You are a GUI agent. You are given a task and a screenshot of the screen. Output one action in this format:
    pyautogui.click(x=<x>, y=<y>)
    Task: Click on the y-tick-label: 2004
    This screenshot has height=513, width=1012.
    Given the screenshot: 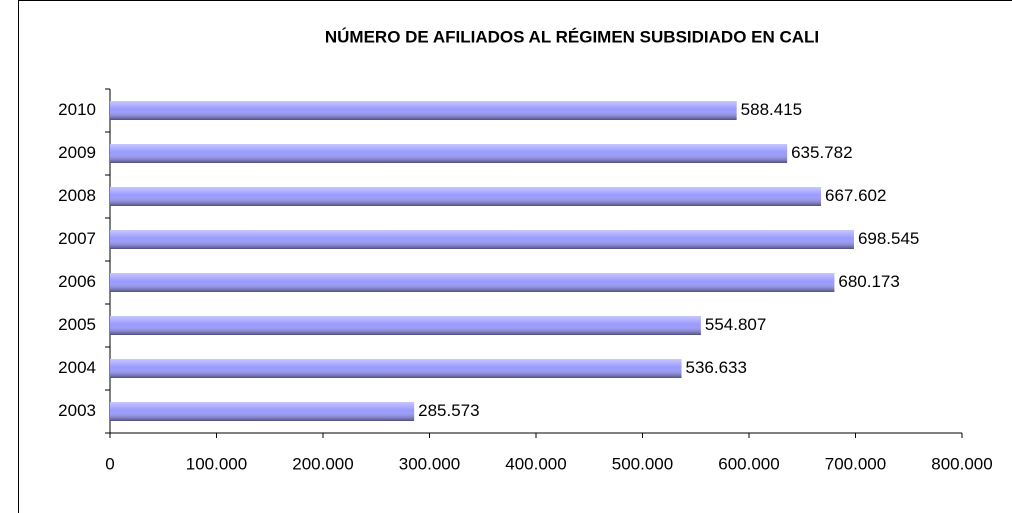 What is the action you would take?
    pyautogui.click(x=77, y=367)
    